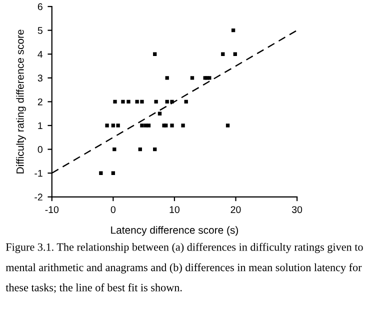  What do you see at coordinates (113, 210) in the screenshot?
I see `x-tick-label: 0` at bounding box center [113, 210].